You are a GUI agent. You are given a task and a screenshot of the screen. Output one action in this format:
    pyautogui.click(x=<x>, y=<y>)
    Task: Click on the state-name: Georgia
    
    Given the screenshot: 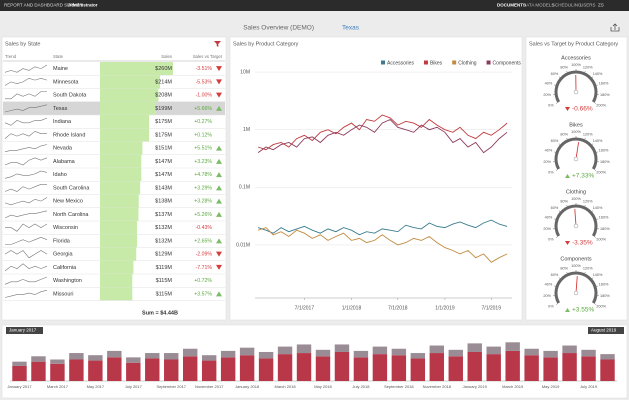 What is the action you would take?
    pyautogui.click(x=63, y=255)
    